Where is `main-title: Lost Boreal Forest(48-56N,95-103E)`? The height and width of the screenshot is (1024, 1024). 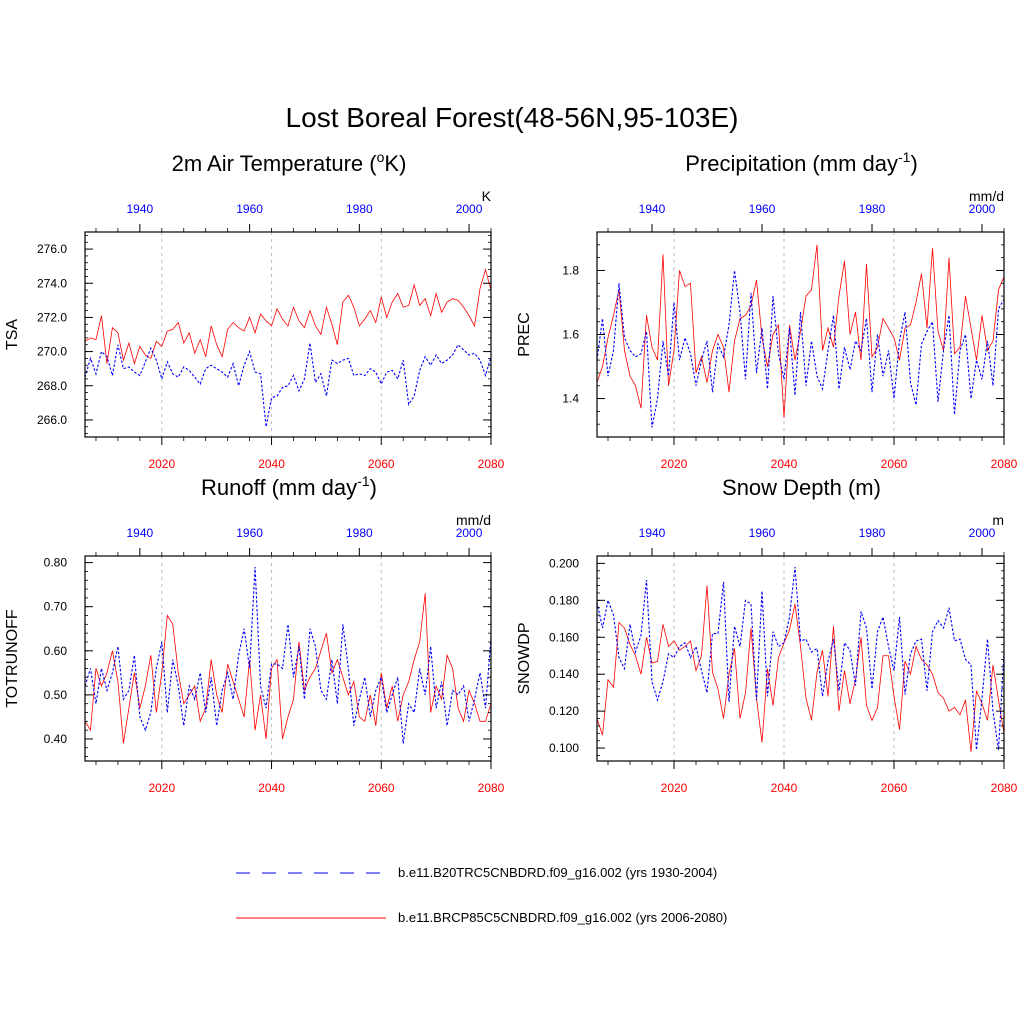 main-title: Lost Boreal Forest(48-56N,95-103E) is located at coordinates (512, 117).